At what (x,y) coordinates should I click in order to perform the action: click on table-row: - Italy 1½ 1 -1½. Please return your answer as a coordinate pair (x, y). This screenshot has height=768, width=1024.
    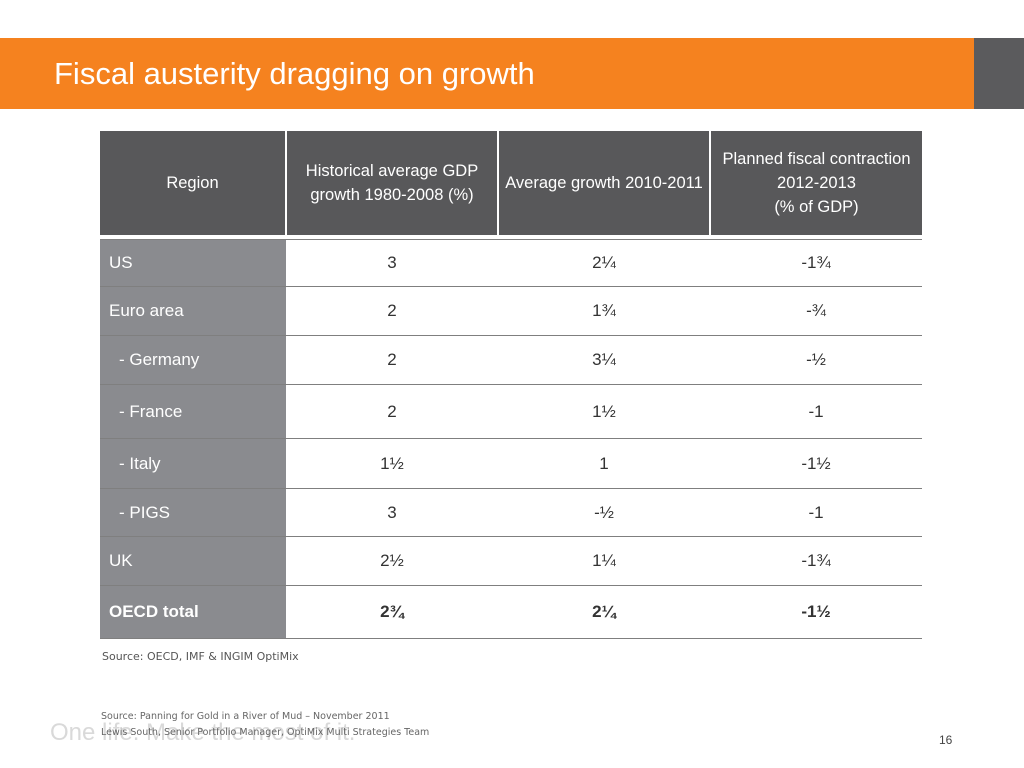
    Looking at the image, I should click on (511, 463).